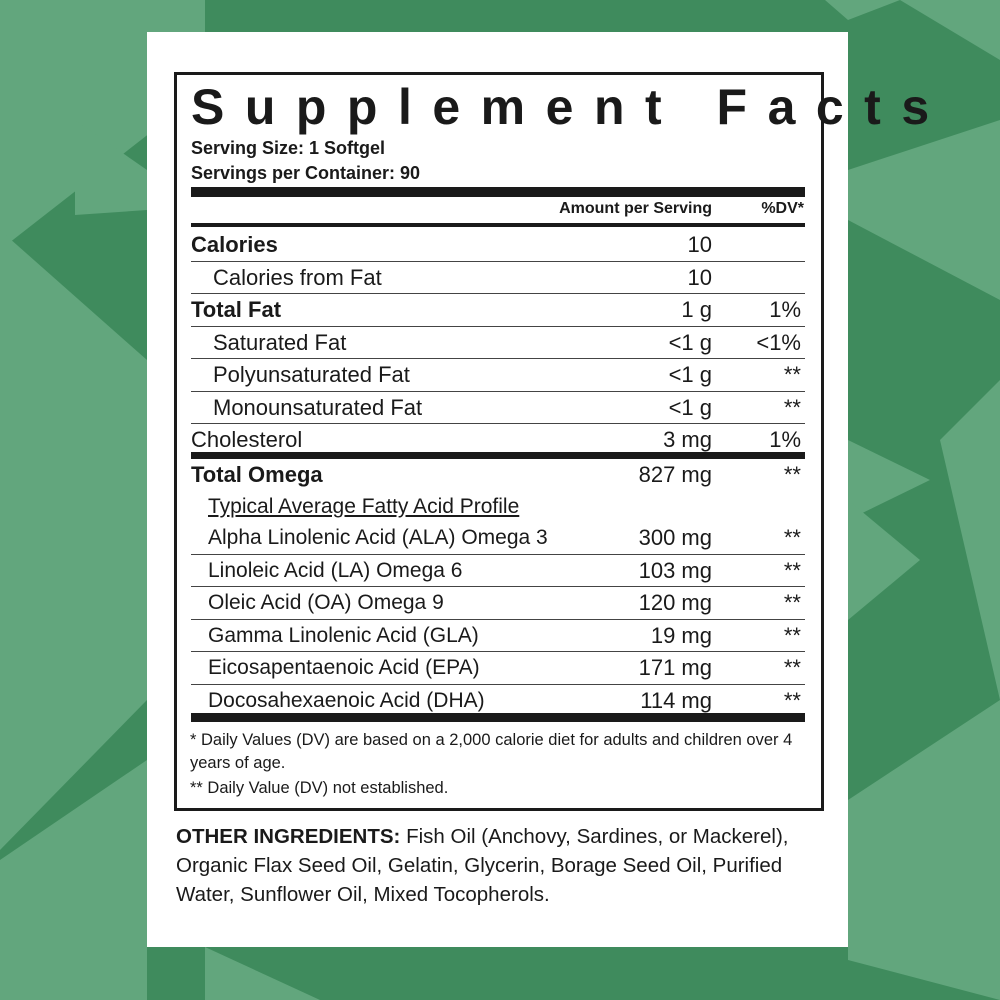 This screenshot has height=1000, width=1000. I want to click on fatty-acid-row: Linoleic Acid (LA) Omega 6 103 mg **, so click(498, 571).